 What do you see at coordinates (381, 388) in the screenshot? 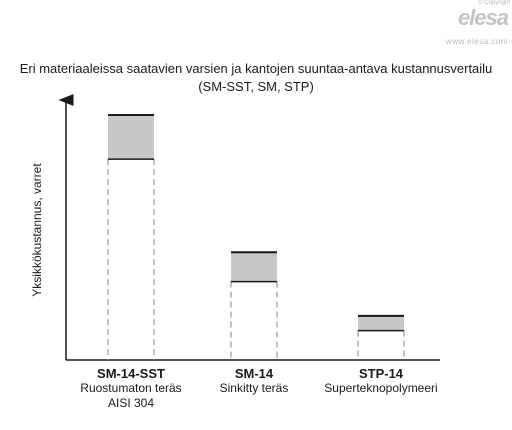
I see `x-tick-material: Superteknopolymeeri` at bounding box center [381, 388].